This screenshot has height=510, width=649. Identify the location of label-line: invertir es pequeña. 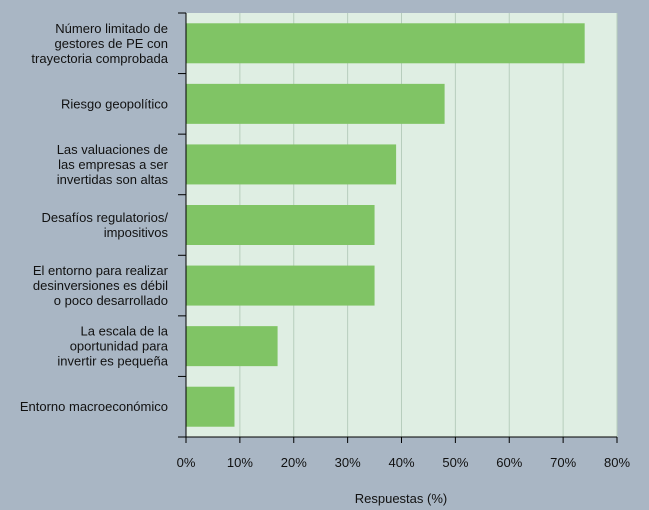
(112, 361).